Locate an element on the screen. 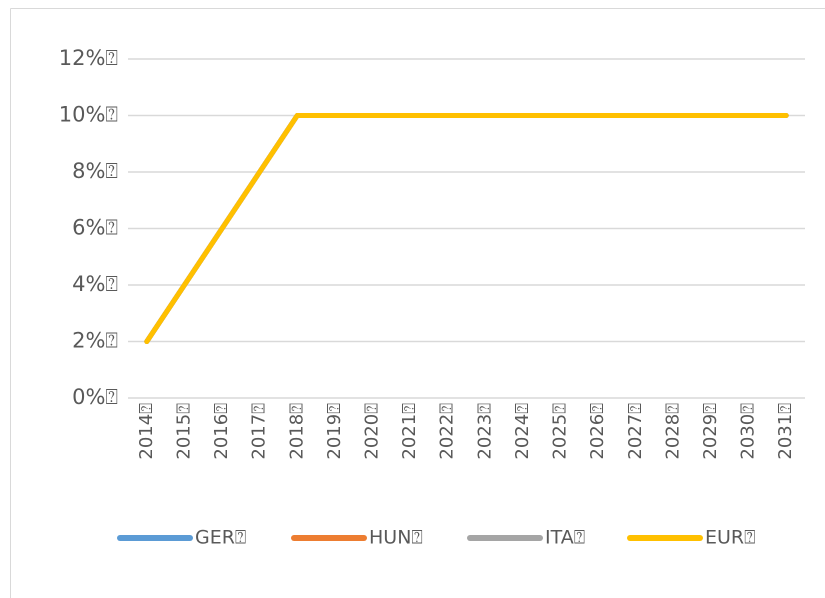  y-tick-label: 10%⍰ is located at coordinates (88, 115).